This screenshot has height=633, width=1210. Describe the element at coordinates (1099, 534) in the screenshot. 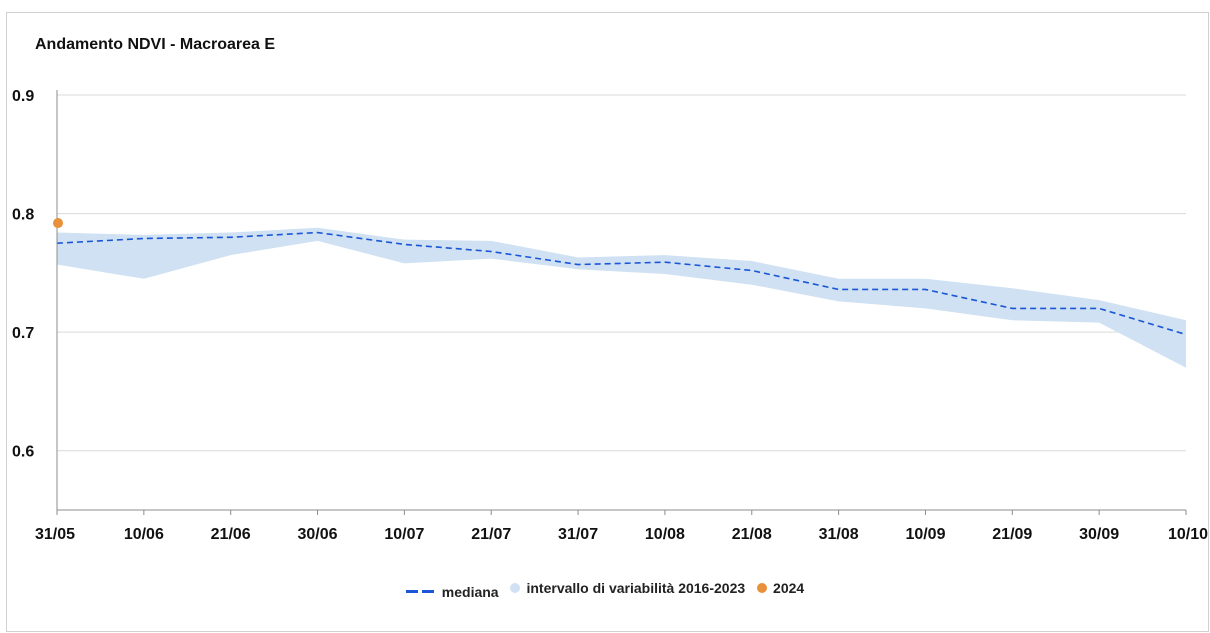

I see `x-tick-label: 30/09` at that location.